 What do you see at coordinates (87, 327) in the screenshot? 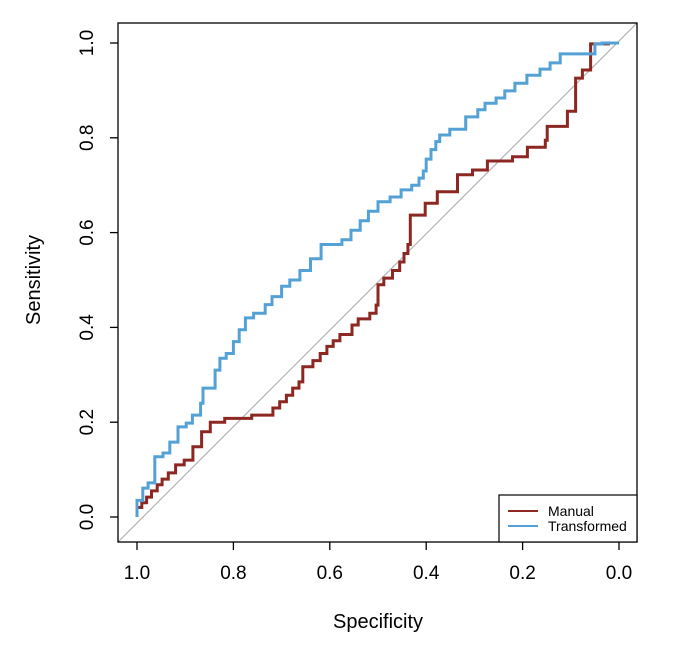
I see `y-tick-label: 0.4` at bounding box center [87, 327].